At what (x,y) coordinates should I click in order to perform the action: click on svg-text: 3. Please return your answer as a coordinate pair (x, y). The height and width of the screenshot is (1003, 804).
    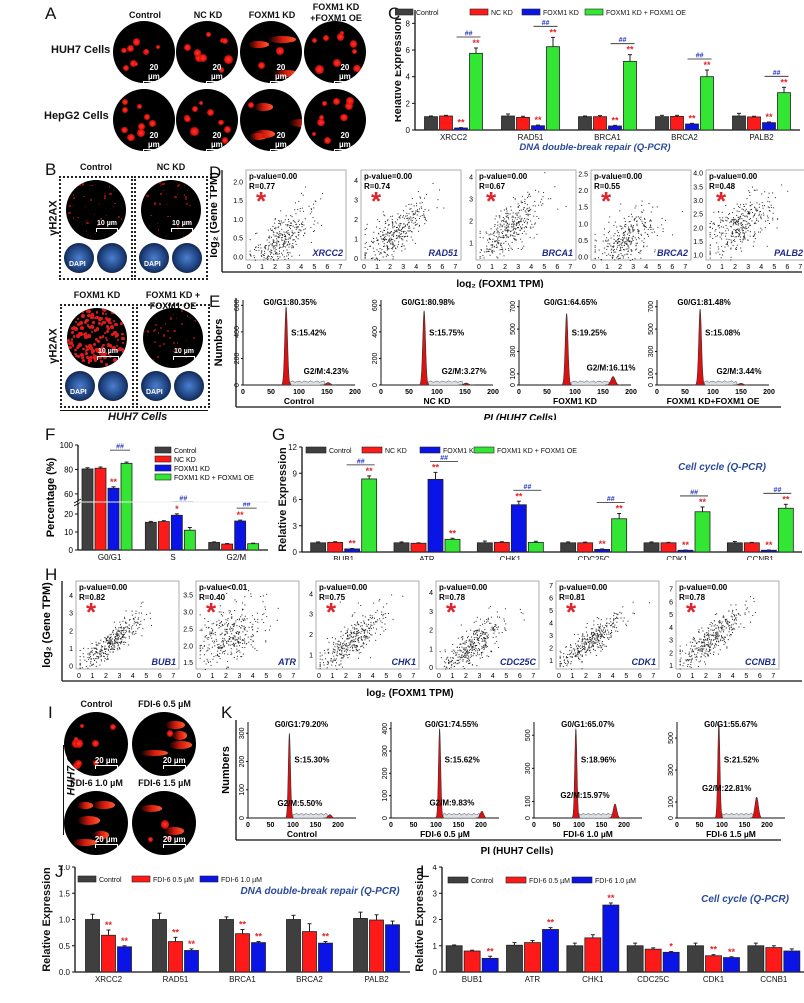
    Looking at the image, I should click on (719, 676).